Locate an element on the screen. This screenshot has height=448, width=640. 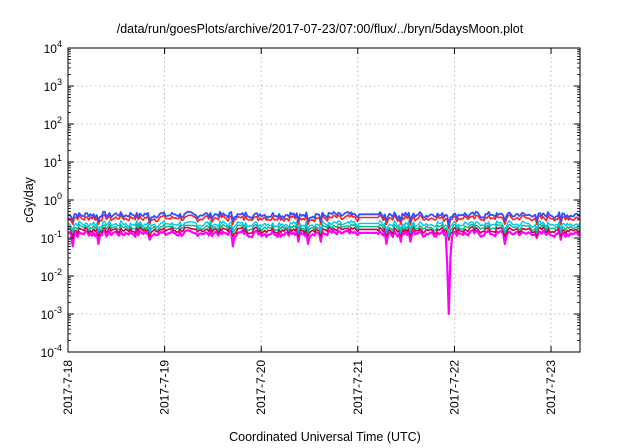
y-tick-label: 10² is located at coordinates (53, 123).